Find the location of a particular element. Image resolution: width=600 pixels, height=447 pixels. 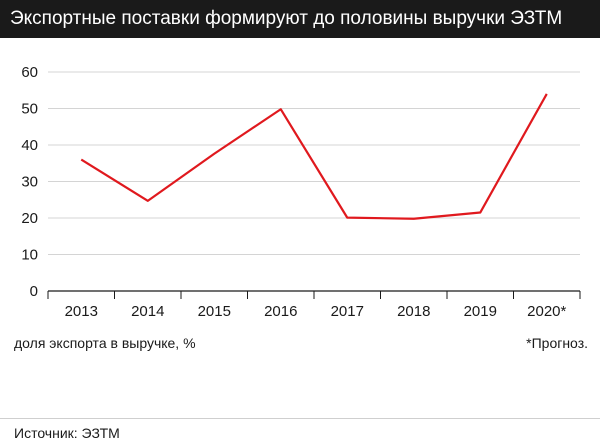

y-axis-ticks: 0 10 20 30 40 50 60 is located at coordinates (29, 182).